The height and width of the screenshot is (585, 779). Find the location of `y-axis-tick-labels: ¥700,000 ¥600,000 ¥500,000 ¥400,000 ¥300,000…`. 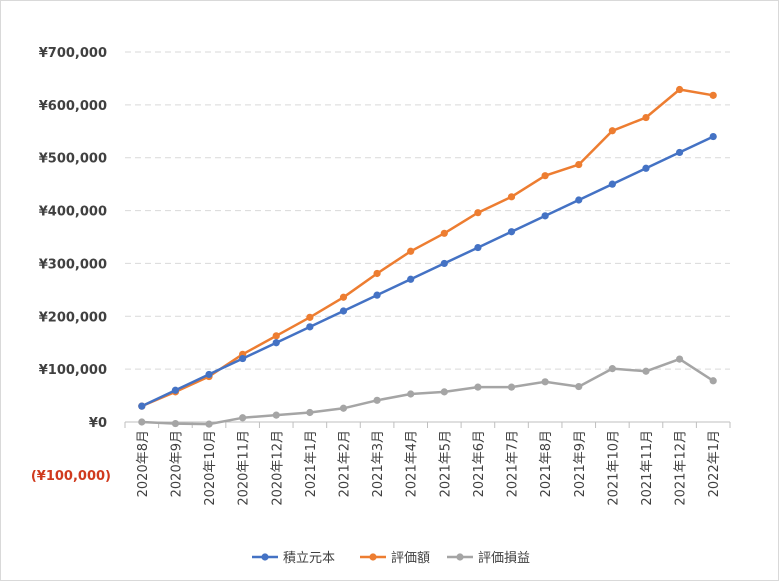

y-axis-tick-labels: ¥700,000 ¥600,000 ¥500,000 ¥400,000 ¥300,000… is located at coordinates (71, 265).